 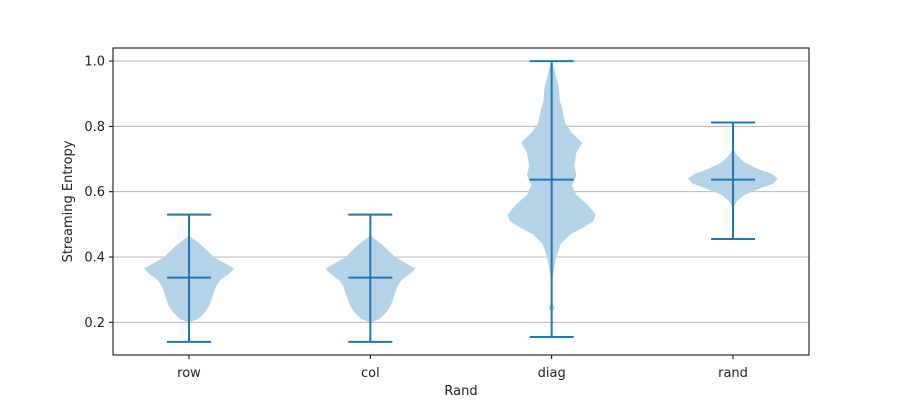 I want to click on y-tick-label: 0.6, so click(x=94, y=192).